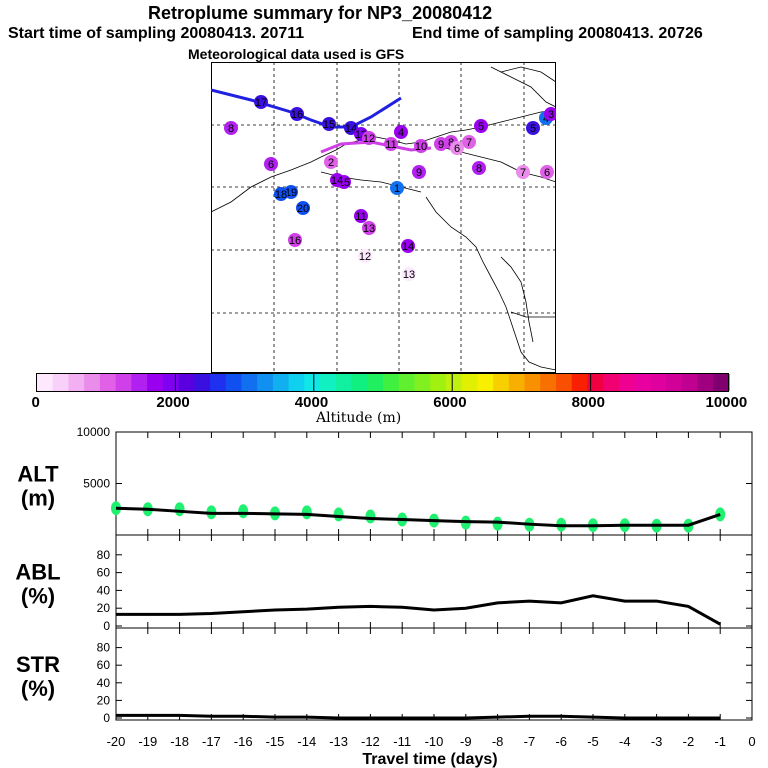  What do you see at coordinates (418, 716) in the screenshot?
I see `series-line-str` at bounding box center [418, 716].